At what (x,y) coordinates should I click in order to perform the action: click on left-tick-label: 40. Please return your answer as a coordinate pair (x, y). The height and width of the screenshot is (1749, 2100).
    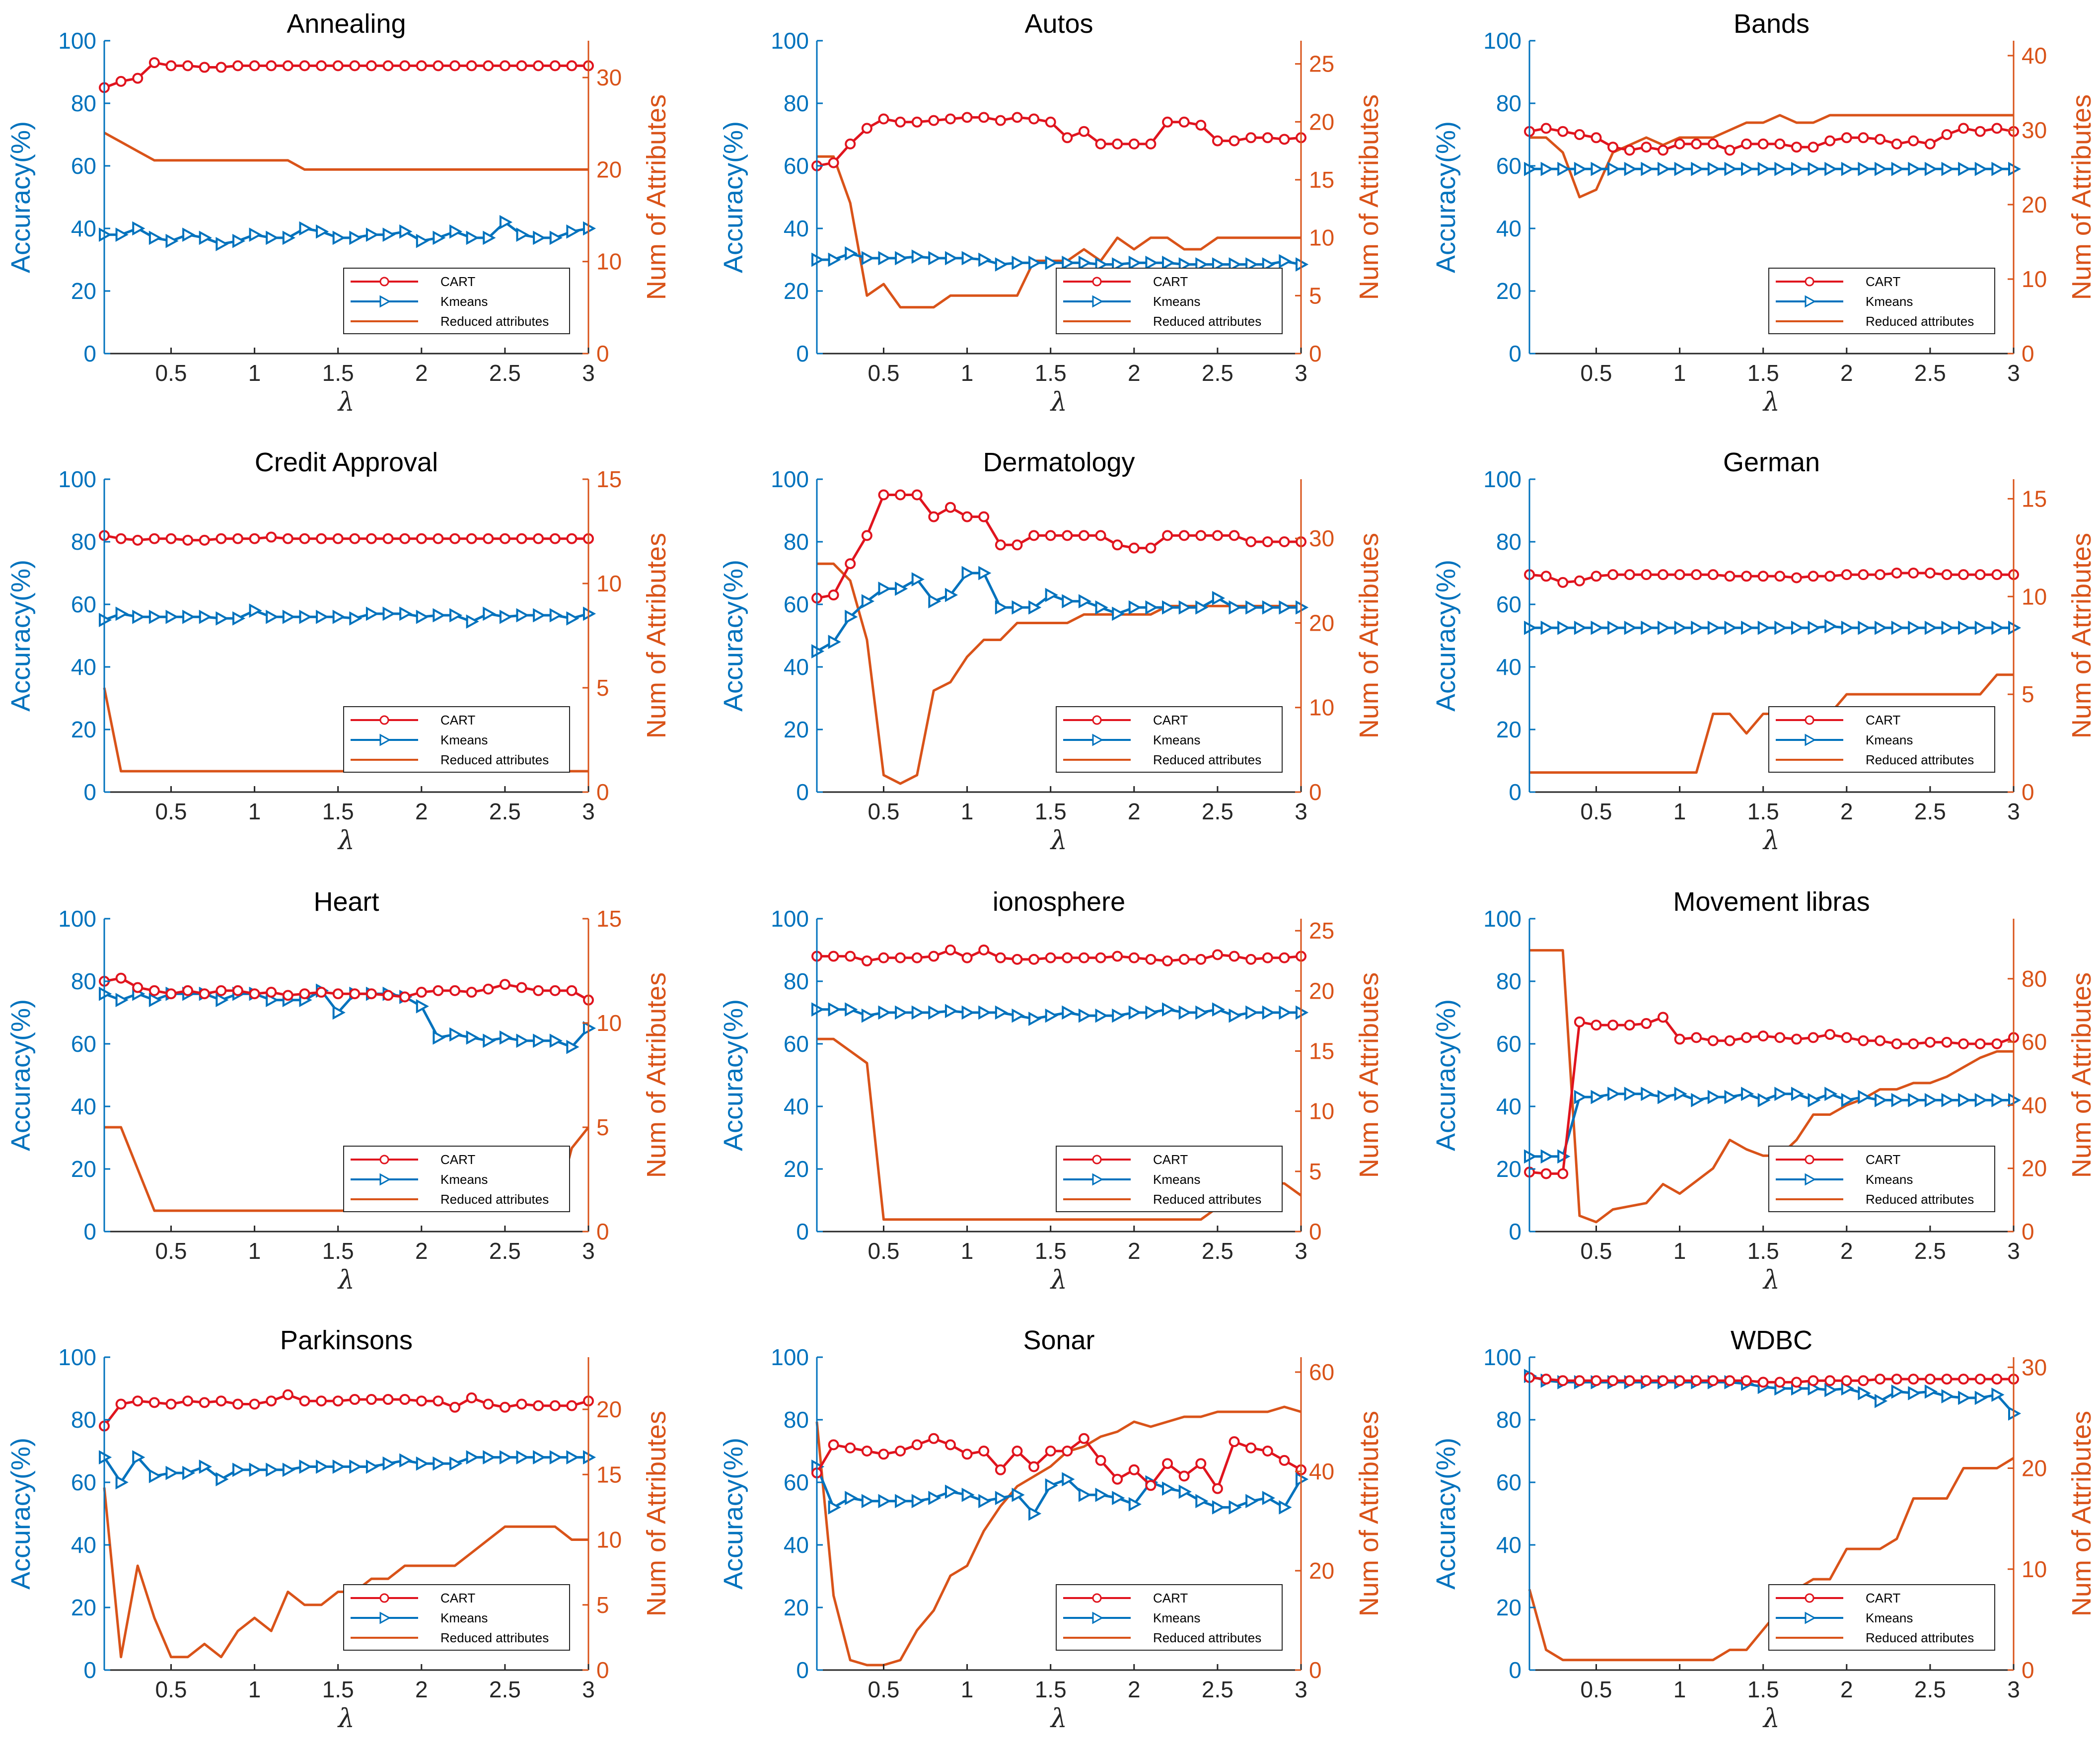
    Looking at the image, I should click on (1509, 667).